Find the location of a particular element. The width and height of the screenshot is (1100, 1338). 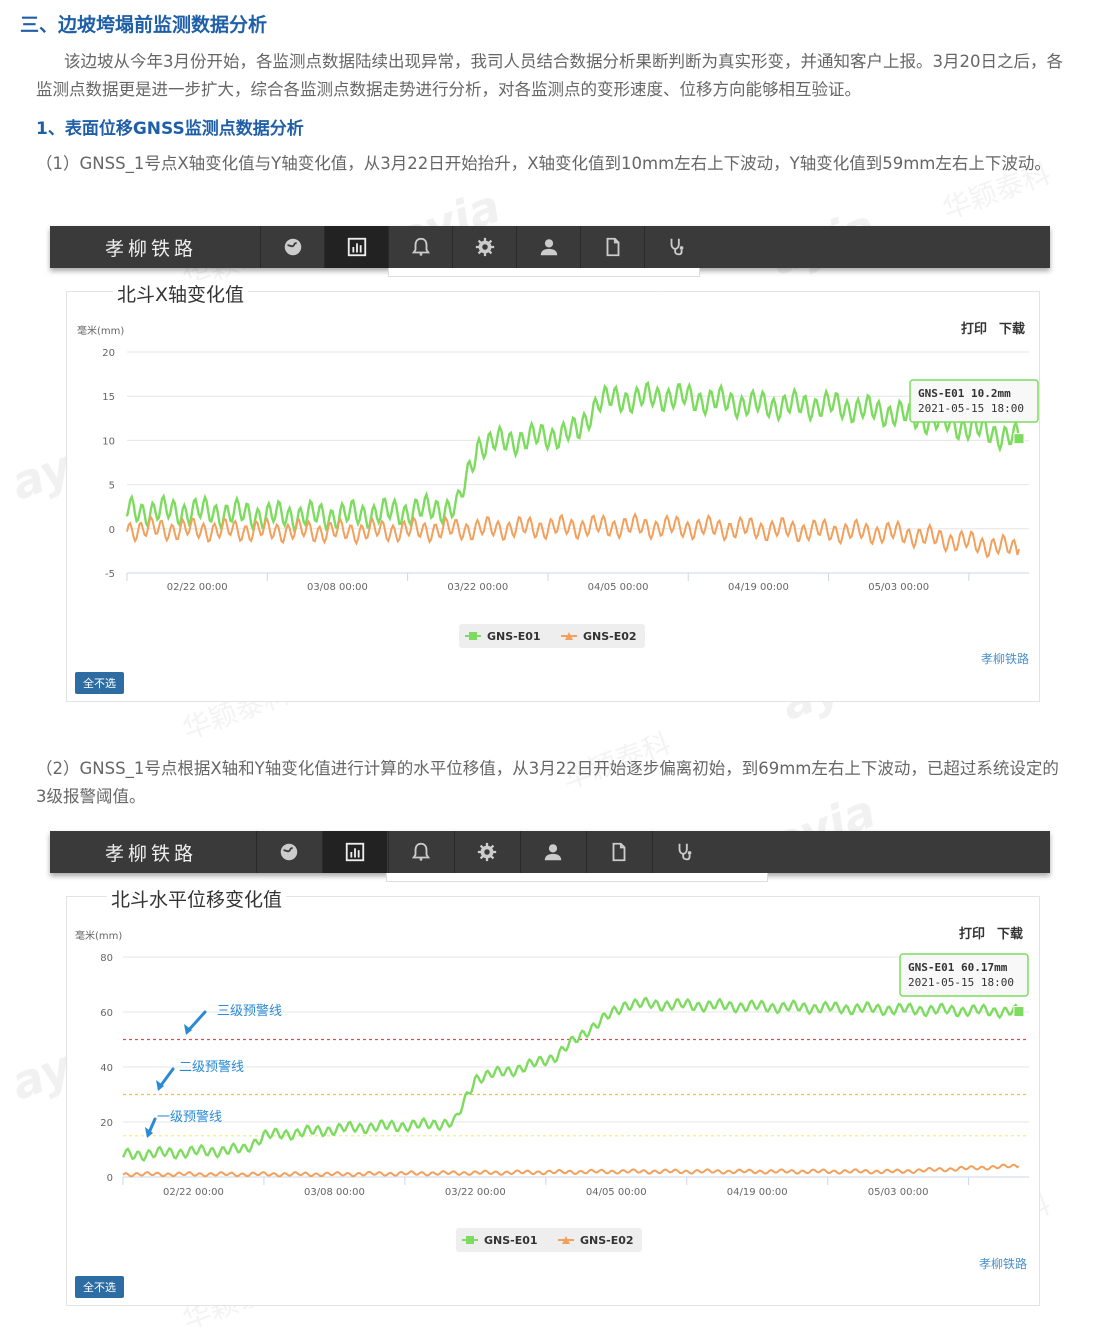

y-tick-label: 80 is located at coordinates (106, 958).